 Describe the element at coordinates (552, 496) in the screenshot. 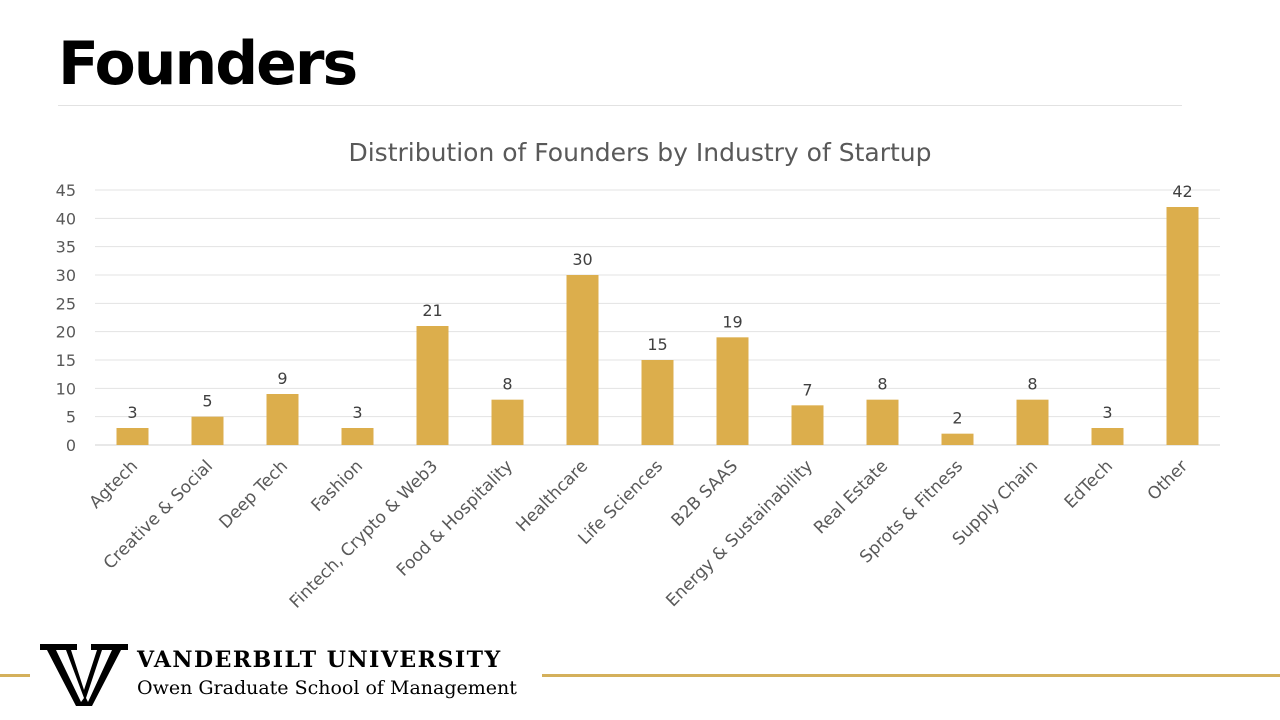

I see `x-tick-label: Healthcare` at that location.